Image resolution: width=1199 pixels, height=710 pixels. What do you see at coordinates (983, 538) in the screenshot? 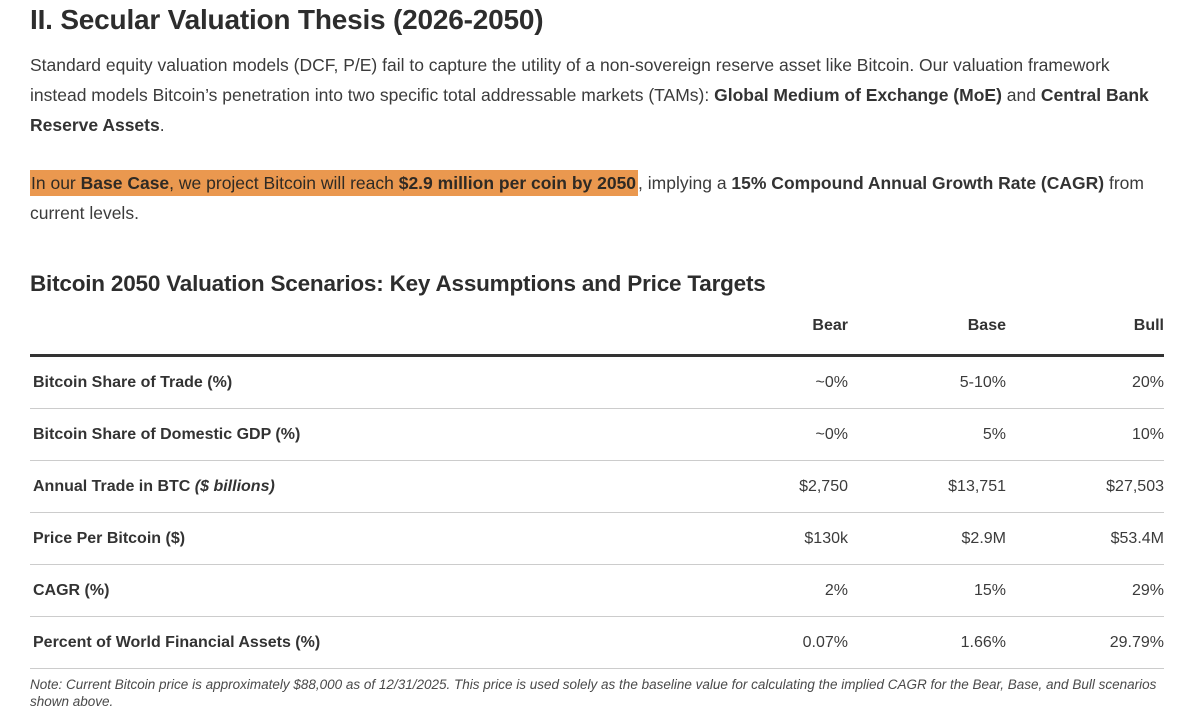
I see `cell-base: $2.9M` at bounding box center [983, 538].